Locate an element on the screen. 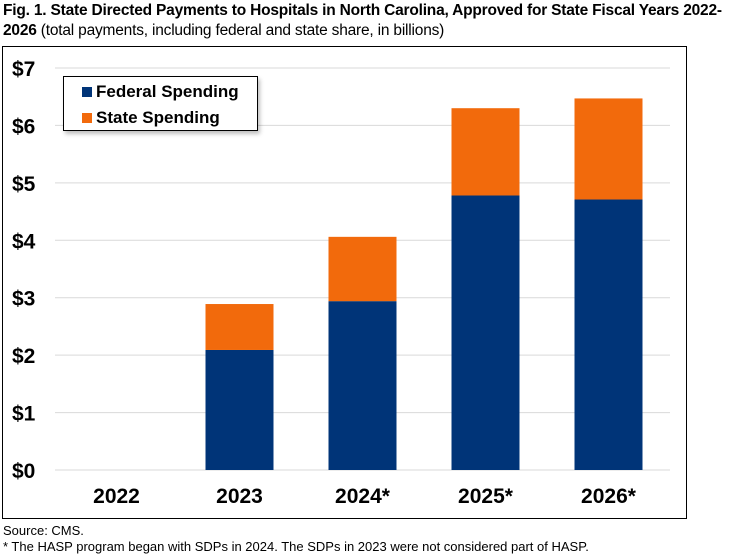  bar-state-2025 is located at coordinates (485, 152).